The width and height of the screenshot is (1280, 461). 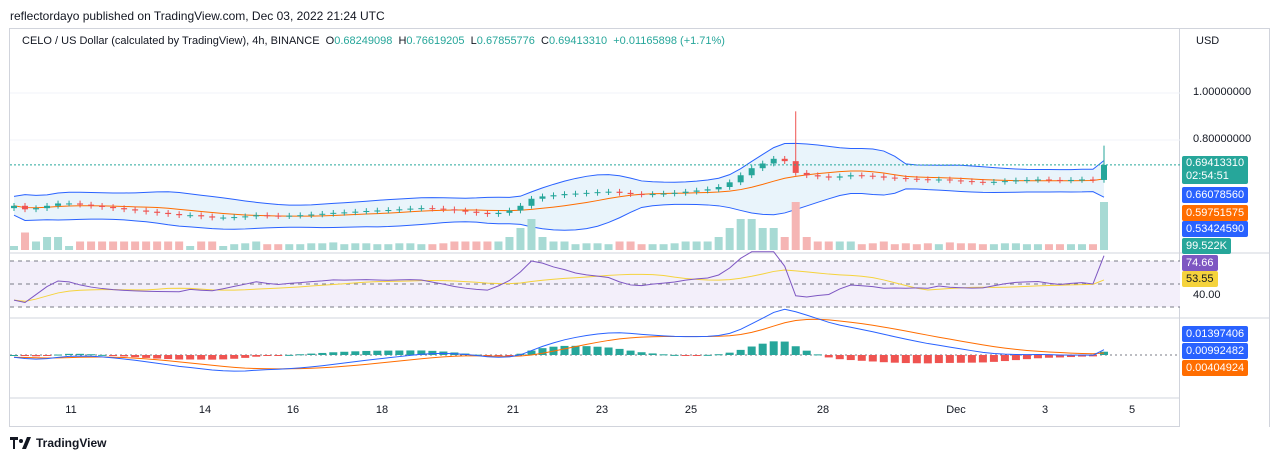 I want to click on footer-brand: TradingView, so click(x=71, y=443).